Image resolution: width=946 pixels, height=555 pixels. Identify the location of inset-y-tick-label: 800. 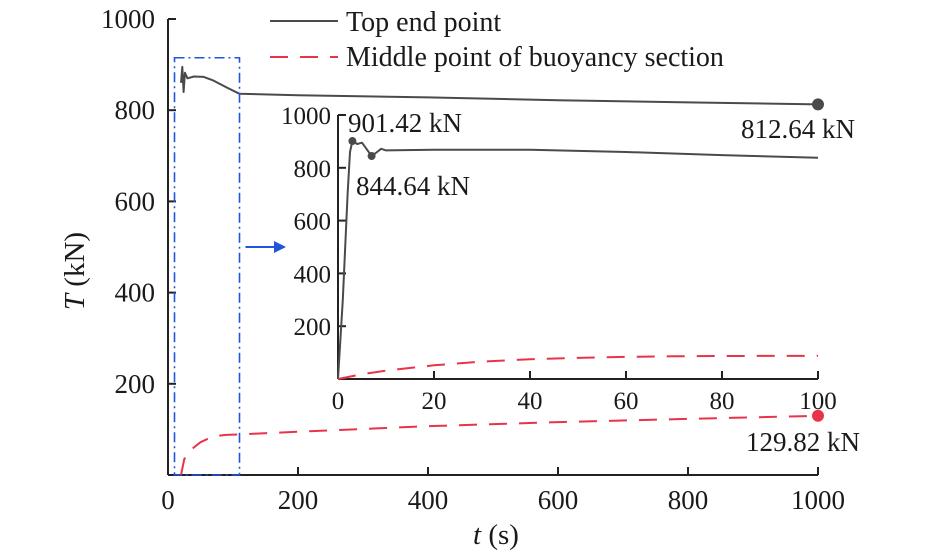
(313, 169).